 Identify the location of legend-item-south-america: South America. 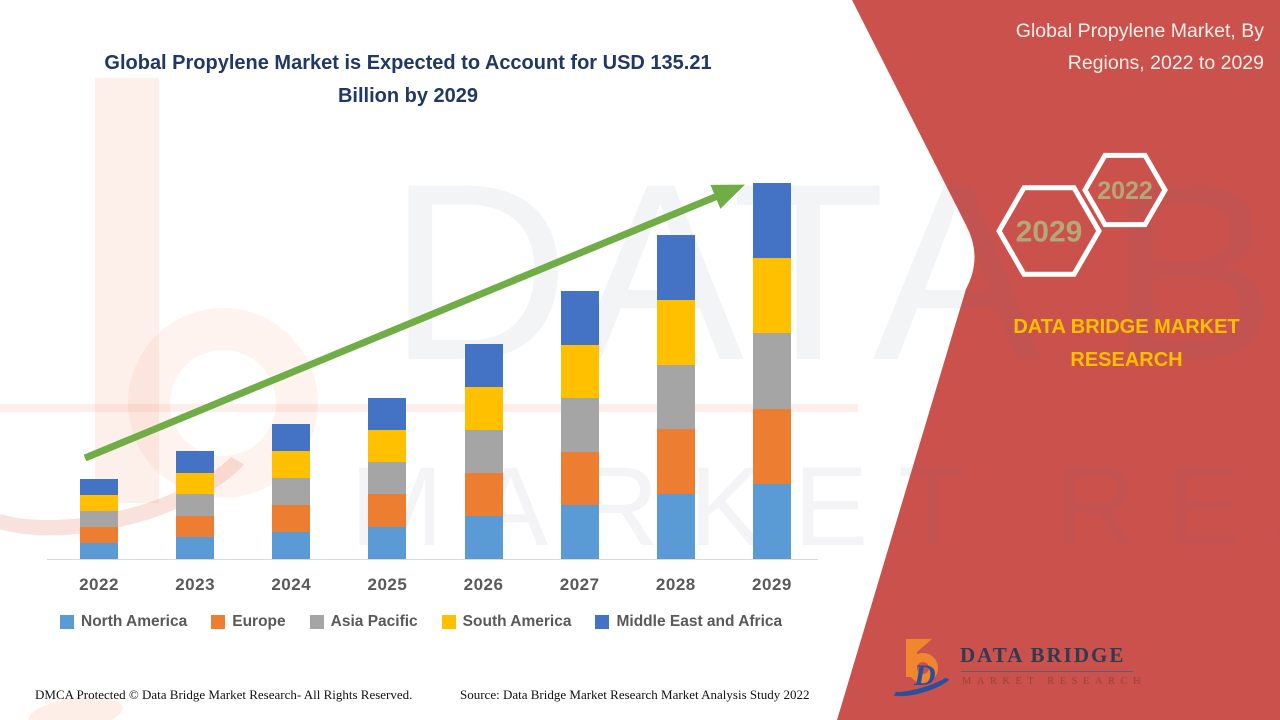
(506, 622).